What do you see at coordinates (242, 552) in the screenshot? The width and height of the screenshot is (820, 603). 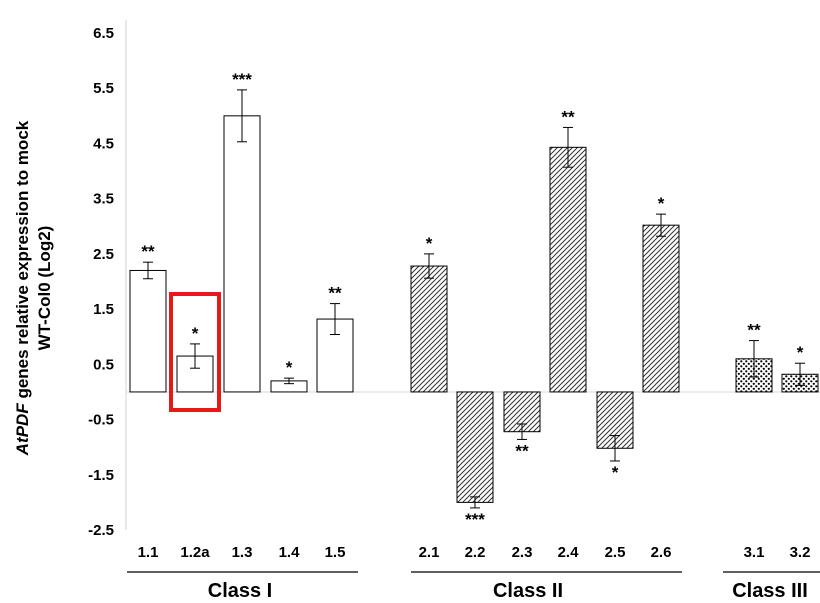 I see `category-label: 1.3` at bounding box center [242, 552].